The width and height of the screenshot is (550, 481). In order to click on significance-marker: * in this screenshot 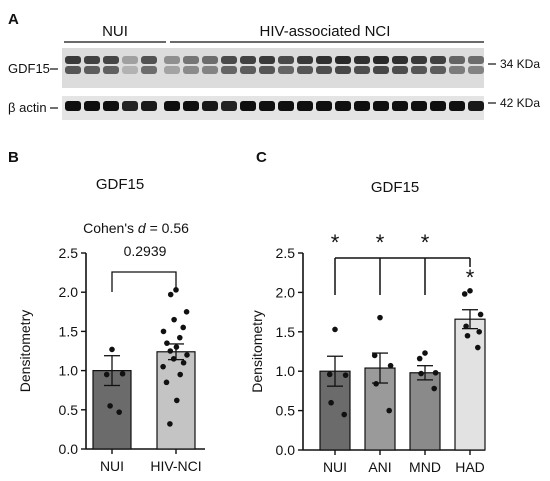, I will do `click(335, 242)`.